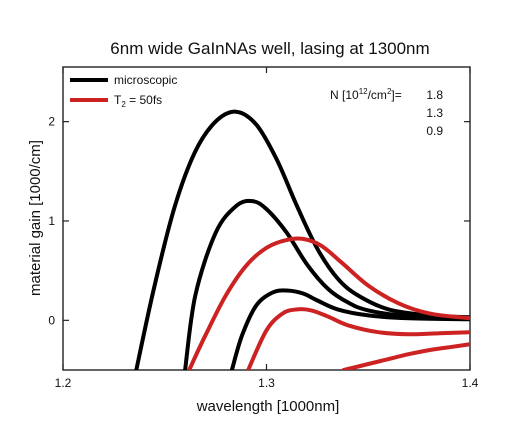  Describe the element at coordinates (386, 112) in the screenshot. I see `density-annotation: N [1012/cm2]= 1.8 1.3 0.9` at that location.